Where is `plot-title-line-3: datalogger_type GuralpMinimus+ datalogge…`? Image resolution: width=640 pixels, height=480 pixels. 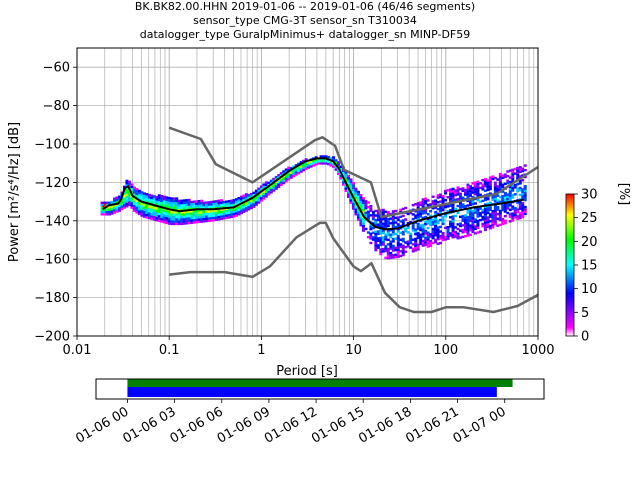 plot-title-line-3: datalogger_type GuralpMinimus+ datalogge… is located at coordinates (305, 34).